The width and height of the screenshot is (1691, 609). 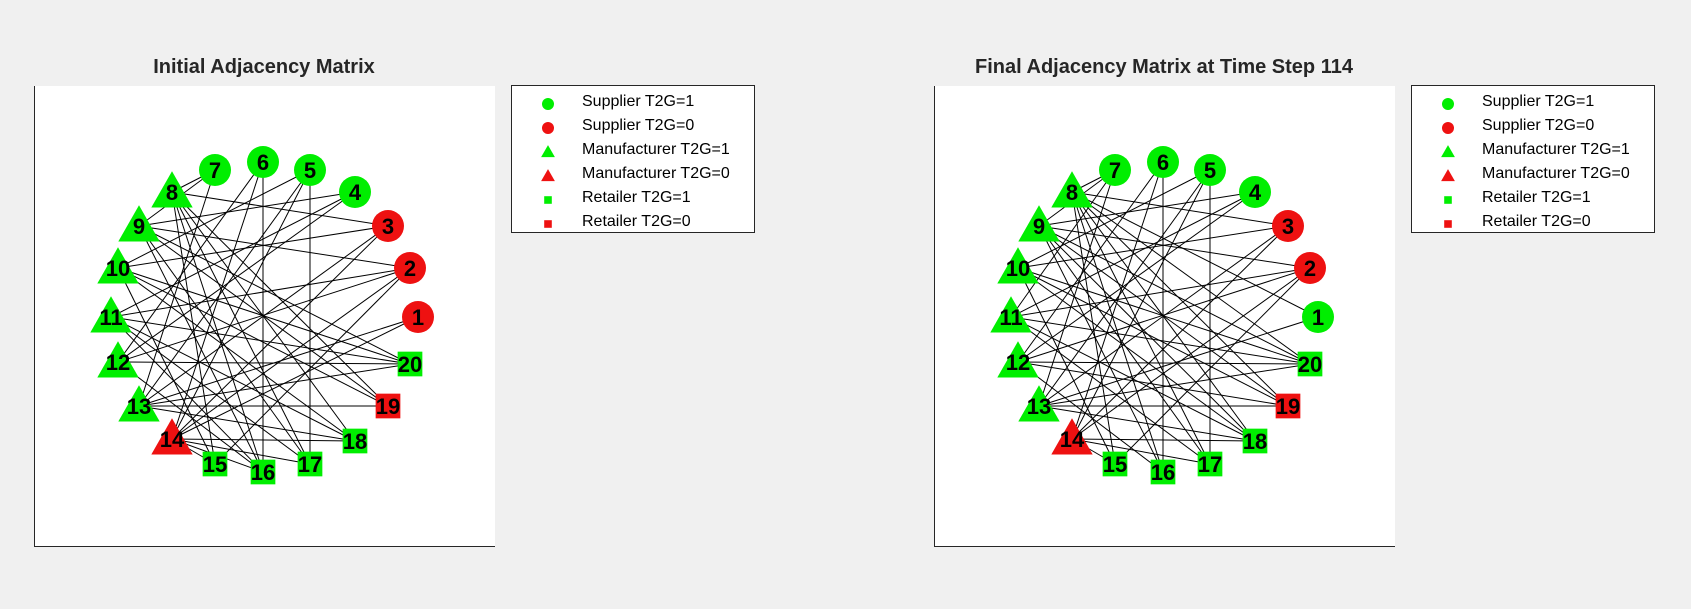 What do you see at coordinates (633, 152) in the screenshot?
I see `legend-item: Manufacturer T2G=1` at bounding box center [633, 152].